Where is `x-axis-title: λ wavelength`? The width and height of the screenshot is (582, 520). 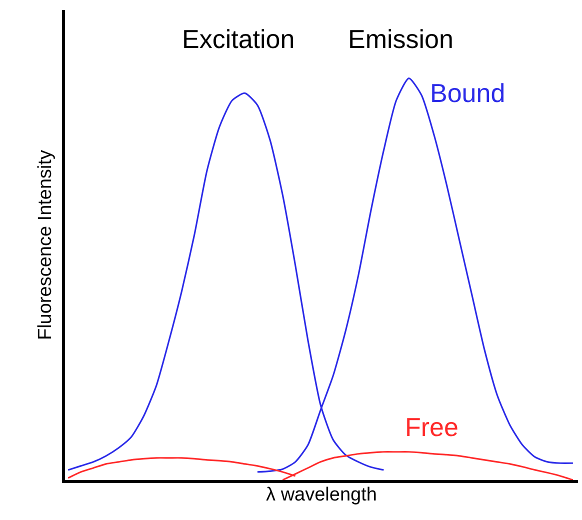 x-axis-title: λ wavelength is located at coordinates (321, 495).